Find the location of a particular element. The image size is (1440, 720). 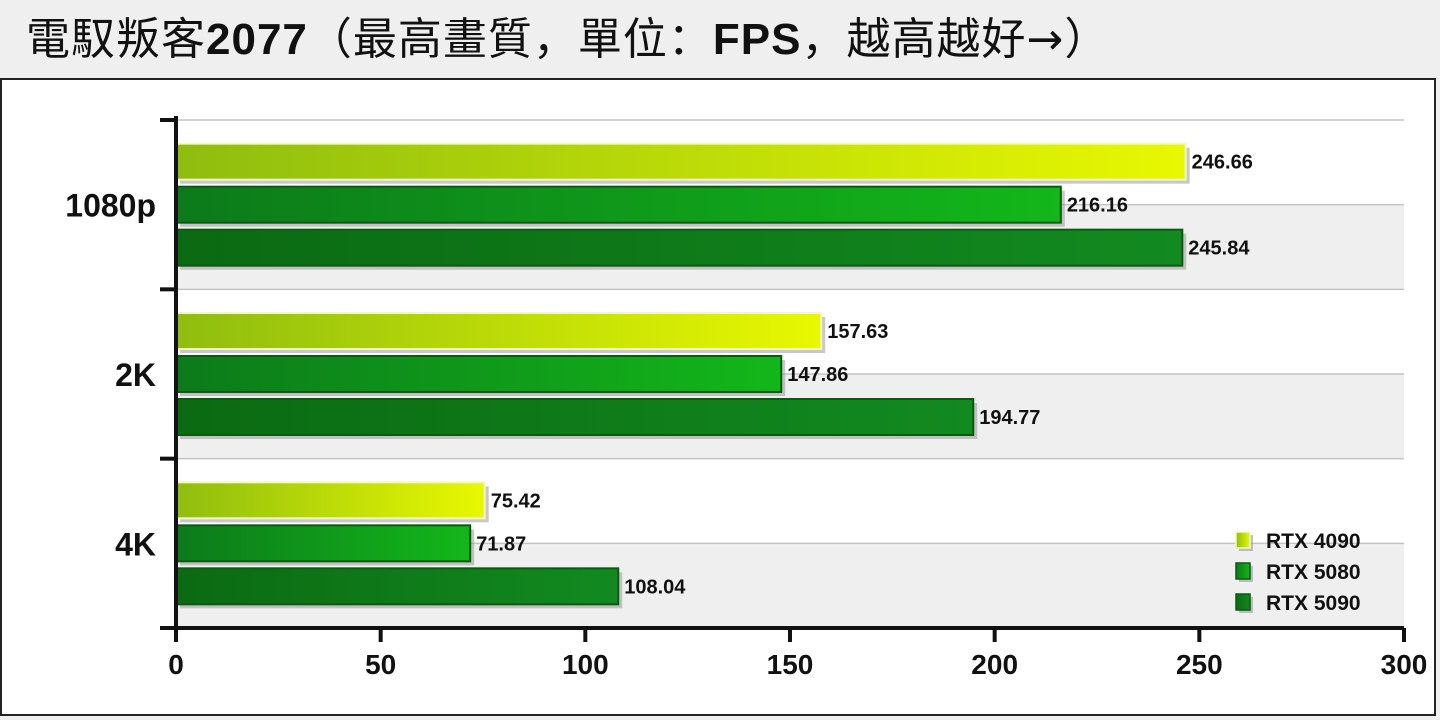

data-label: 75.42 is located at coordinates (516, 501).